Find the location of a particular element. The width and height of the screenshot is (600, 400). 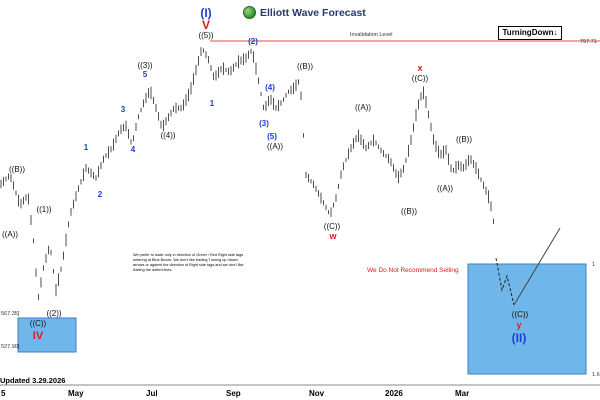

y-tick-label: 527.90] is located at coordinates (10, 347).